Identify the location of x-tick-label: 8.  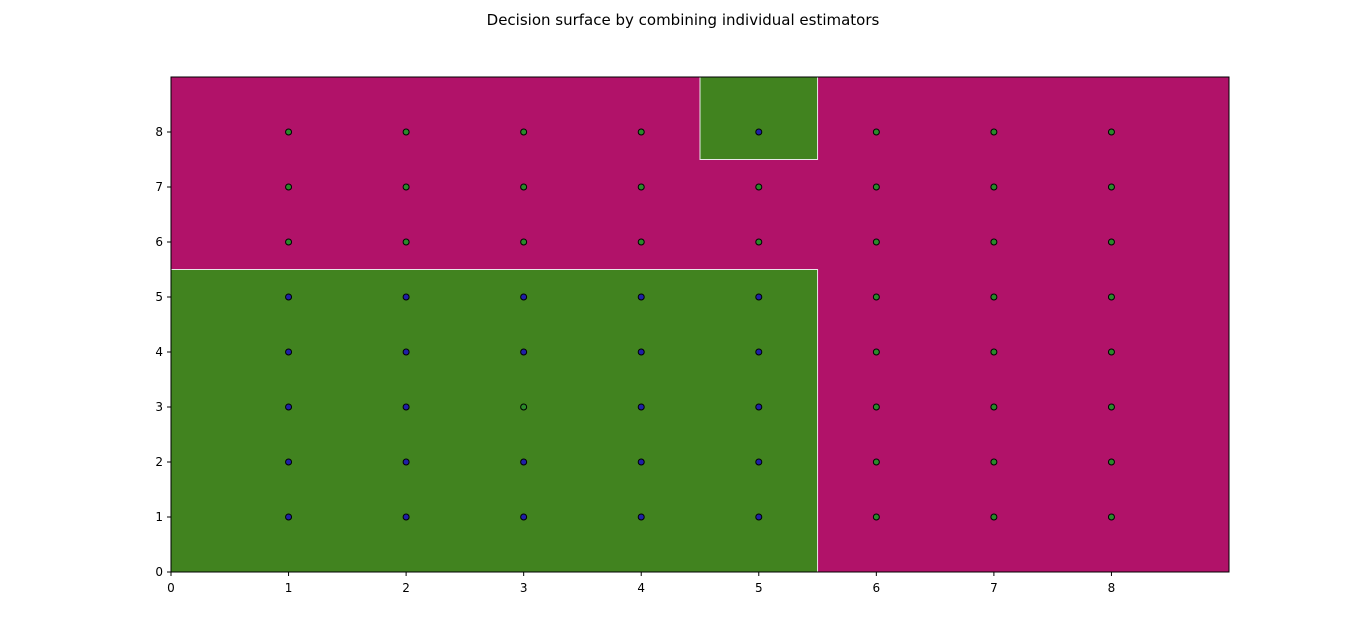
(1112, 588).